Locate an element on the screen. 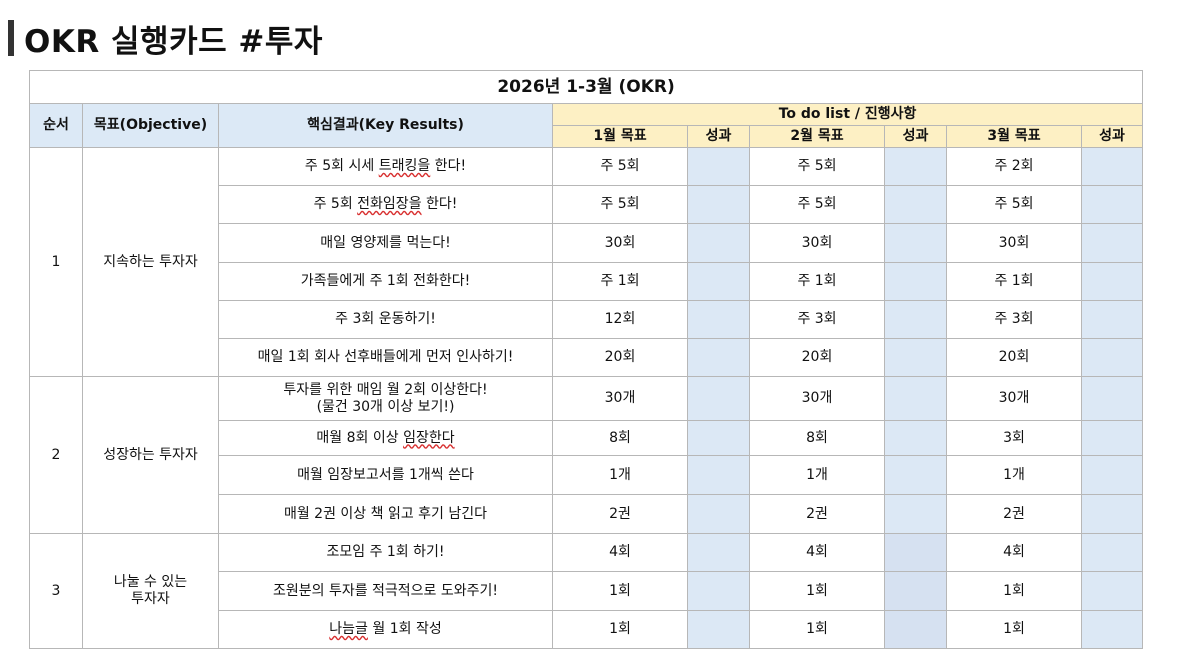 This screenshot has height=667, width=1187. key-result-cell: 조원분의 투자를 적극적으로 도와주기! is located at coordinates (385, 591).